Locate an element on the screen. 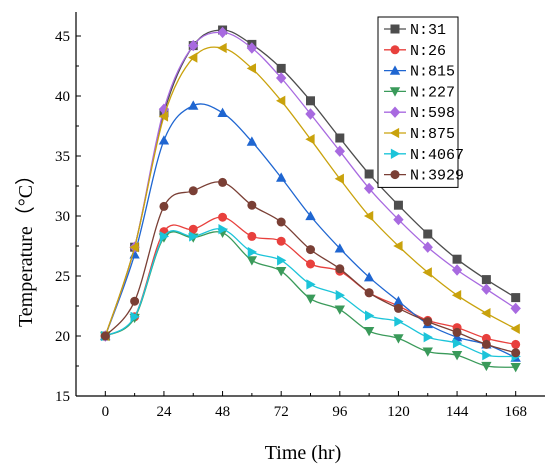 Image resolution: width=550 pixels, height=474 pixels. legend-item: N:4067 is located at coordinates (424, 155).